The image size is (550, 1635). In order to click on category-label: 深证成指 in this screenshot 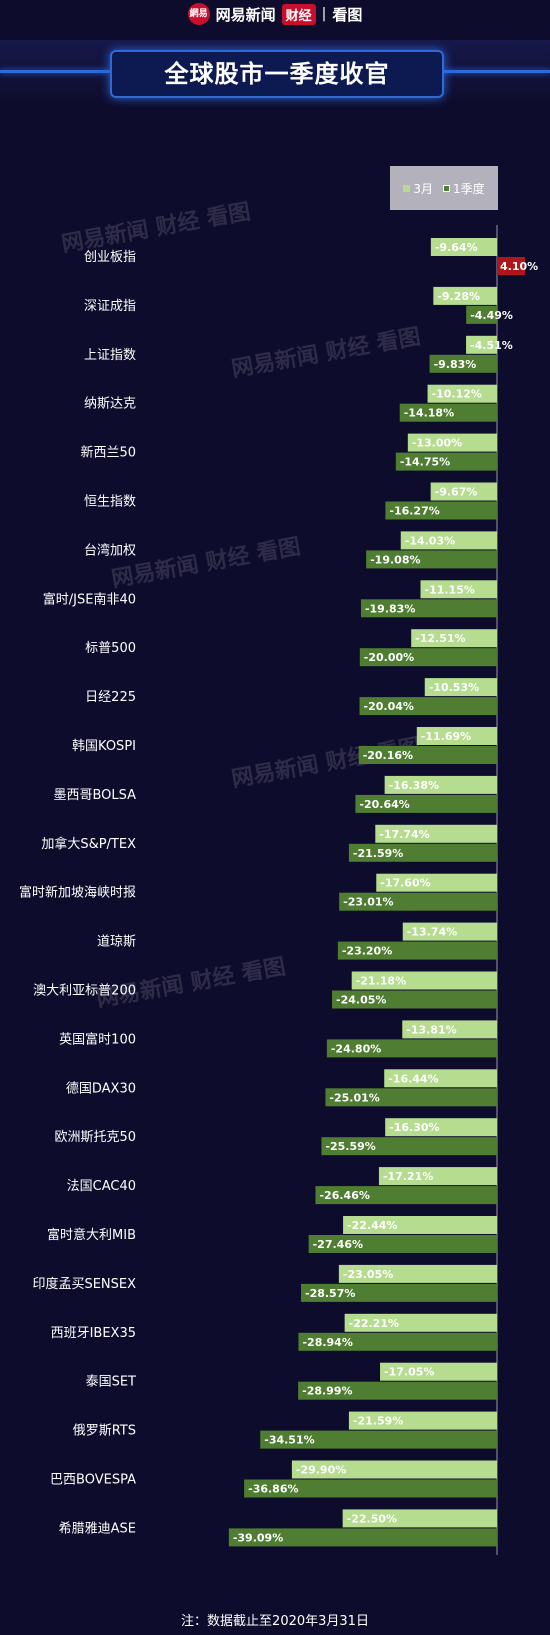, I will do `click(110, 306)`.